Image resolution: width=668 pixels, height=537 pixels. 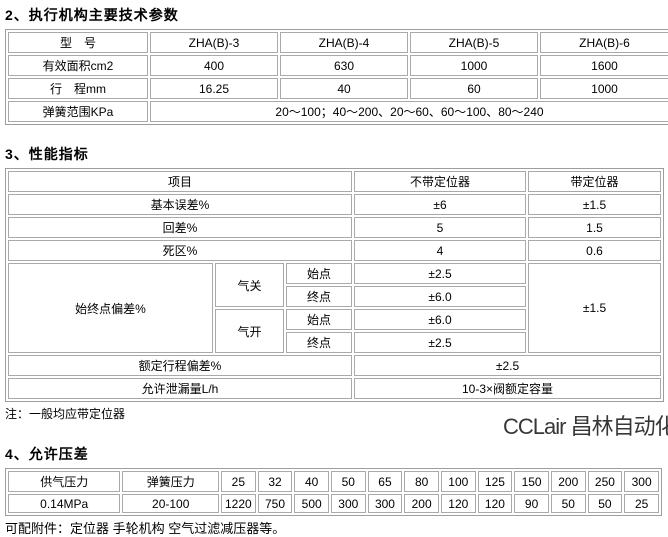 What do you see at coordinates (275, 503) in the screenshot?
I see `pressure-cell: 750` at bounding box center [275, 503].